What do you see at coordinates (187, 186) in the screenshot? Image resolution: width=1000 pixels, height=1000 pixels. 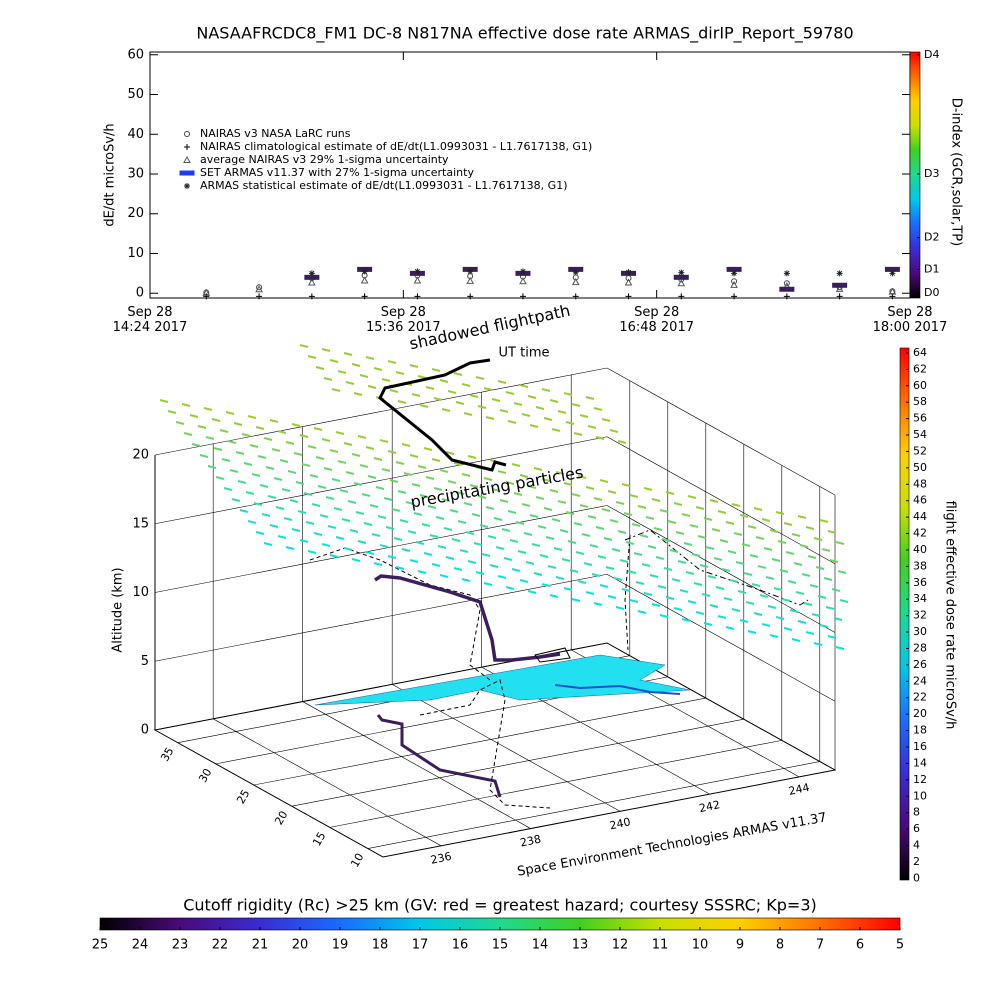 I see `legend-marker` at bounding box center [187, 186].